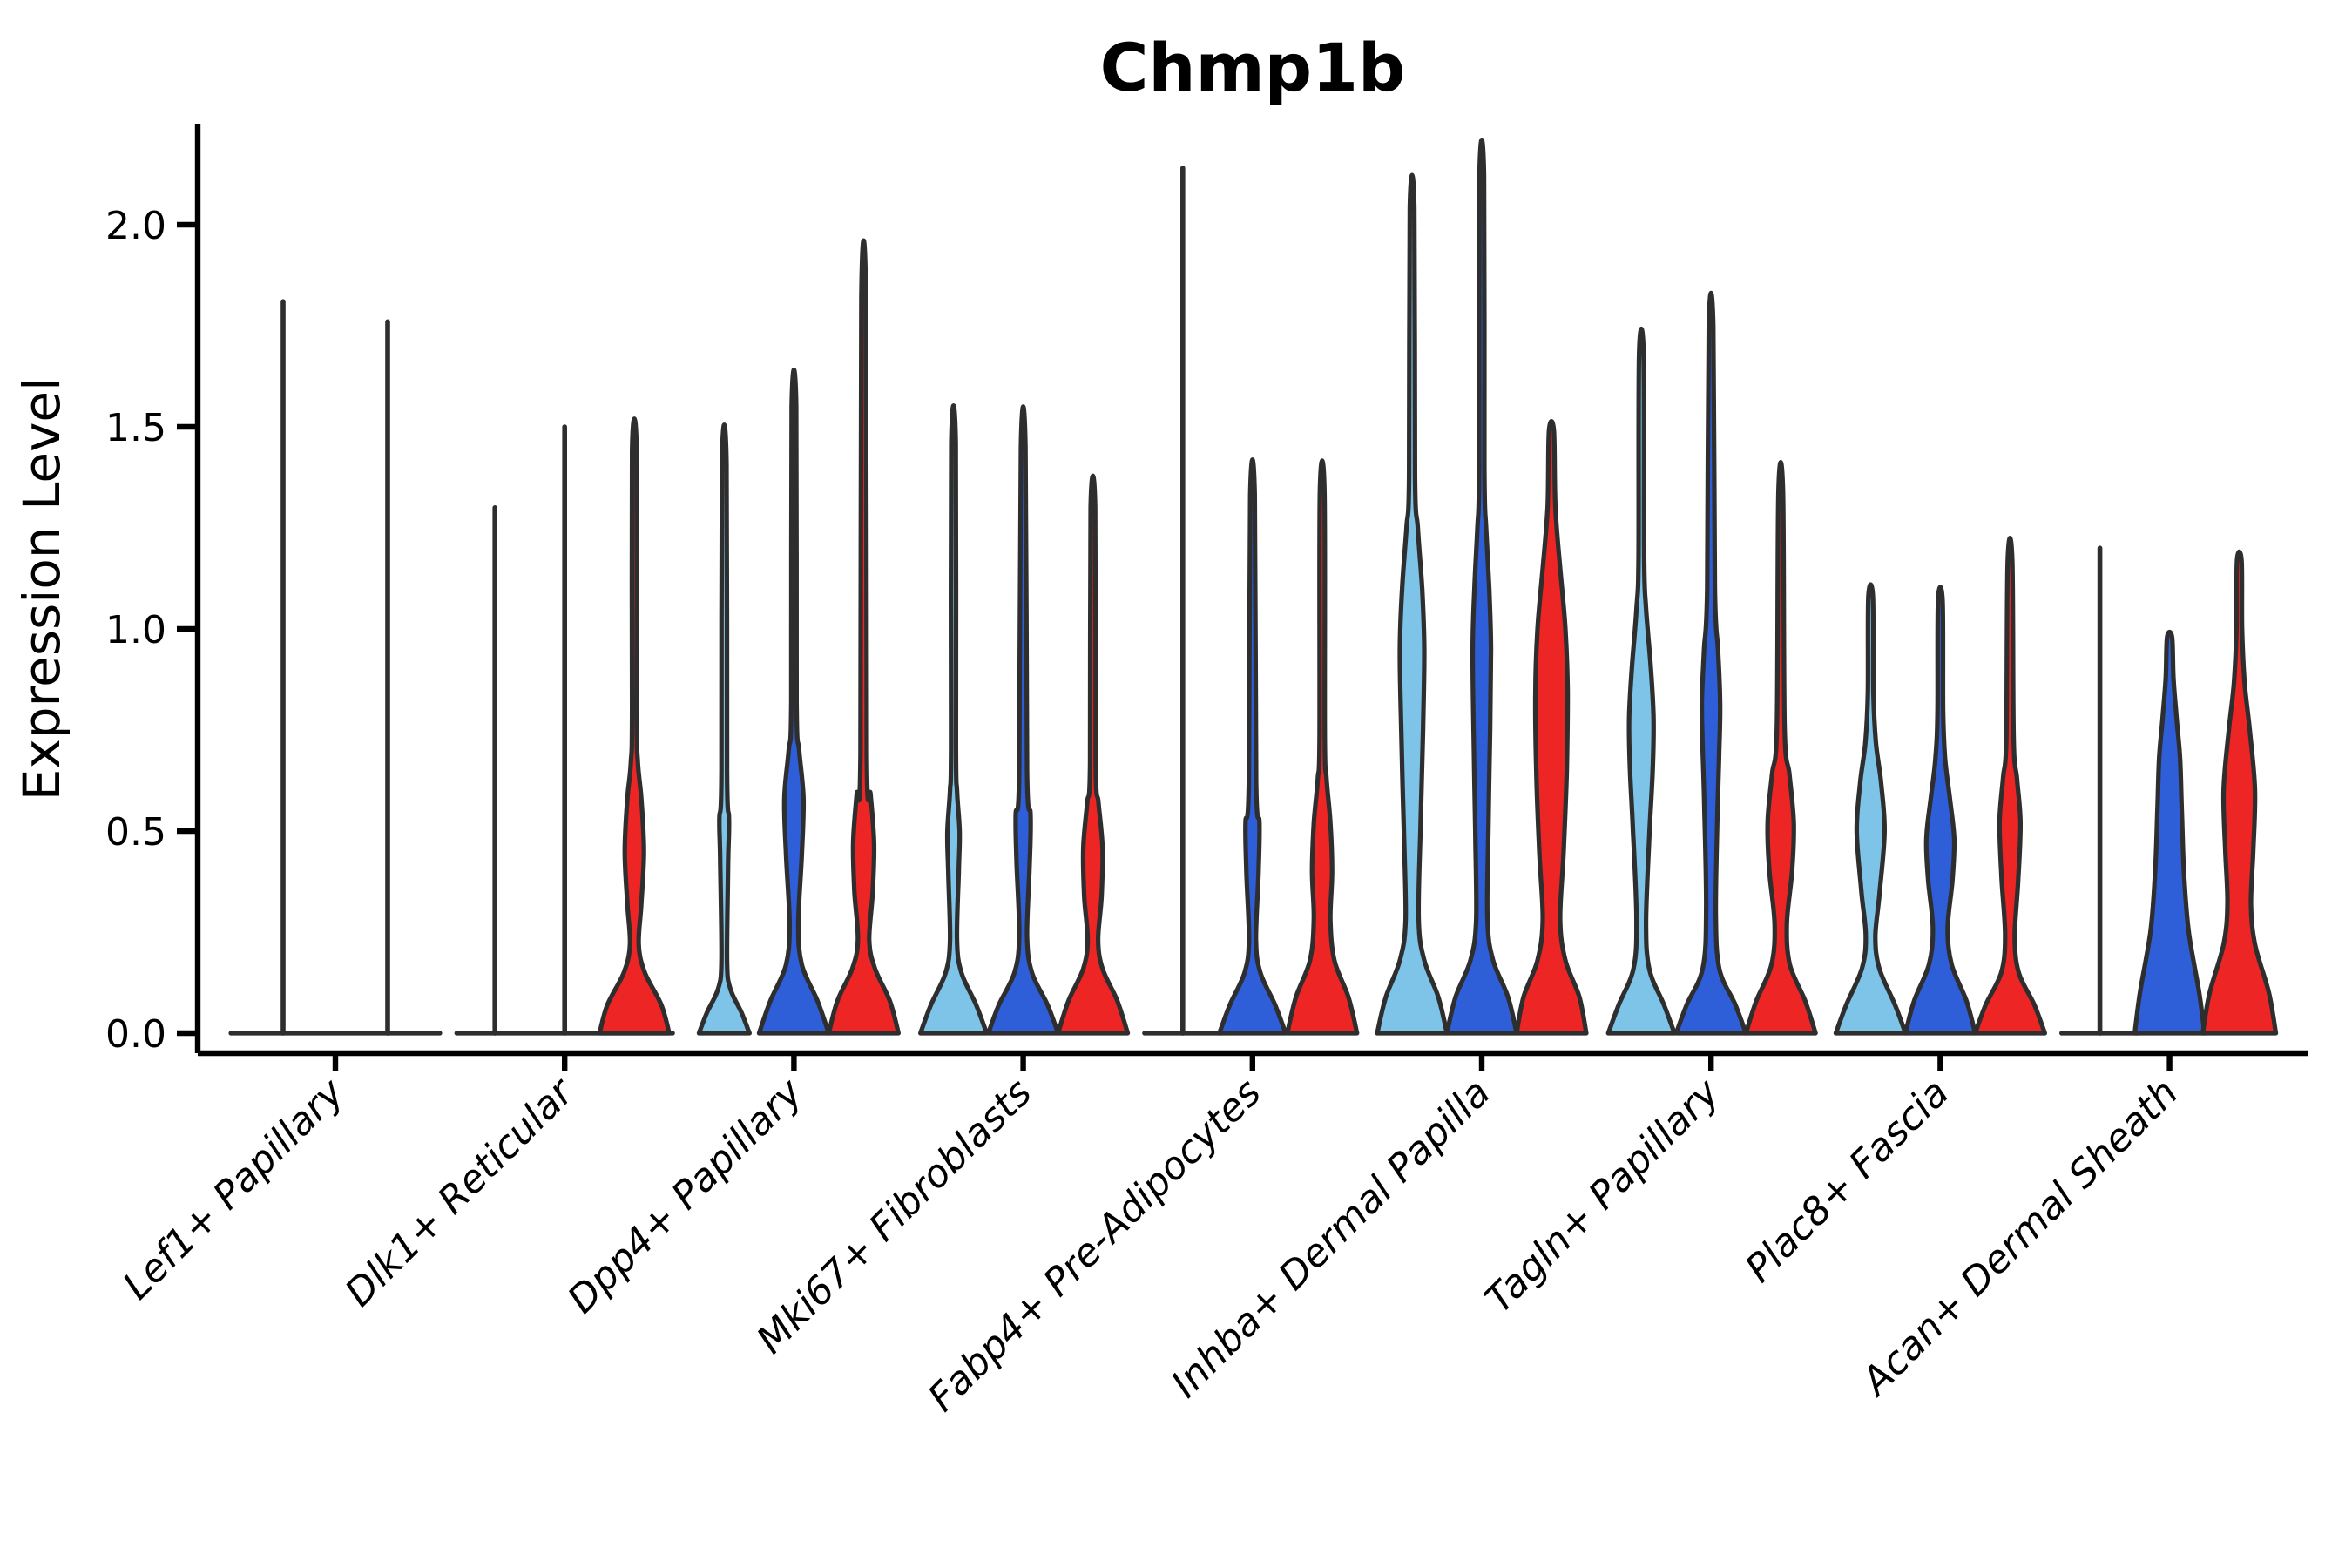 The image size is (2352, 1568). I want to click on y-tick-label: 0.0, so click(135, 1034).